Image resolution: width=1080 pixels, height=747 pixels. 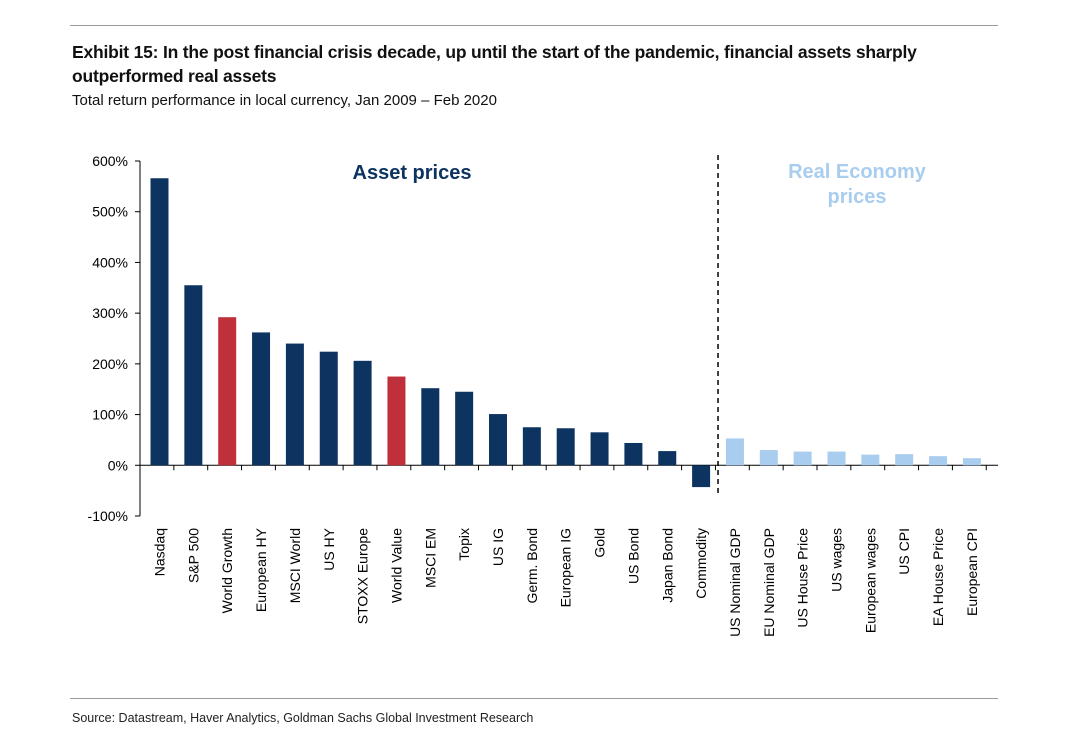 What do you see at coordinates (938, 577) in the screenshot?
I see `category-label: EA House Price` at bounding box center [938, 577].